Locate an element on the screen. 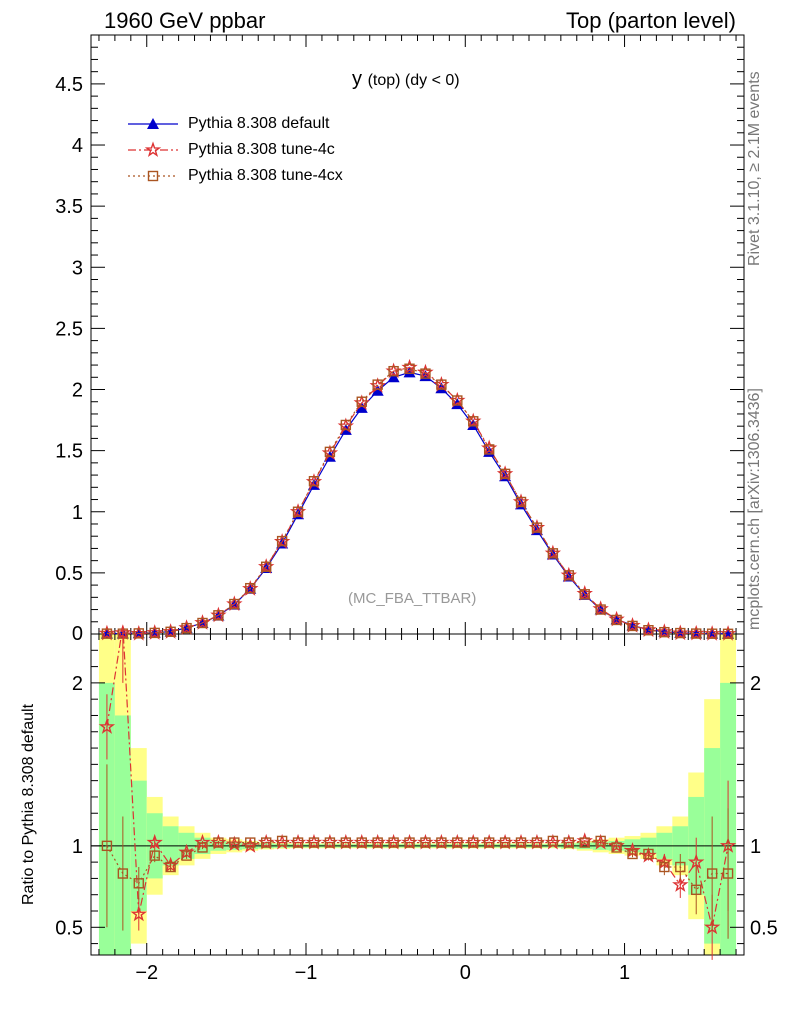  plot-title-sub: (top) (dy < 0) is located at coordinates (413, 80).